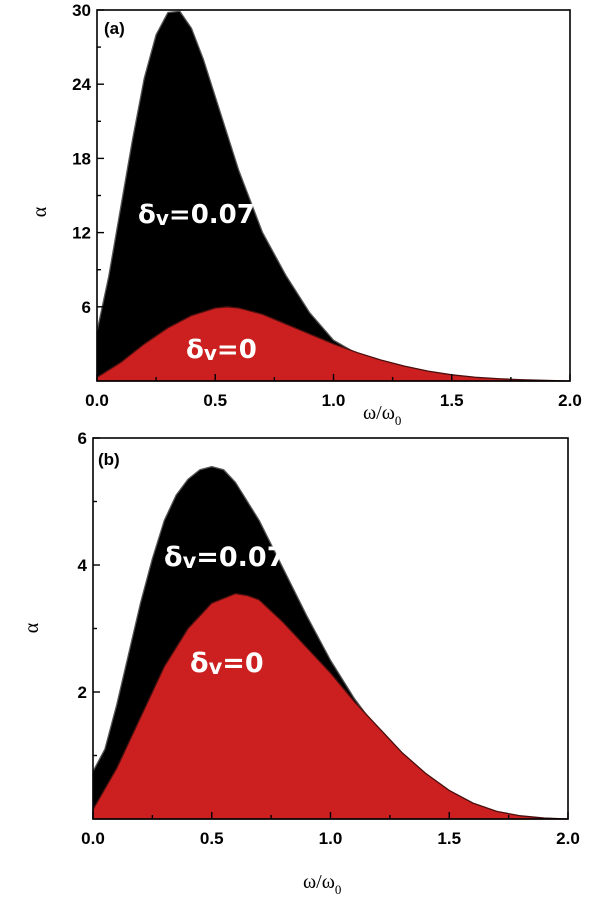 Image resolution: width=596 pixels, height=899 pixels. What do you see at coordinates (93, 838) in the screenshot?
I see `panel-b-xtick-label-0: 0.0` at bounding box center [93, 838].